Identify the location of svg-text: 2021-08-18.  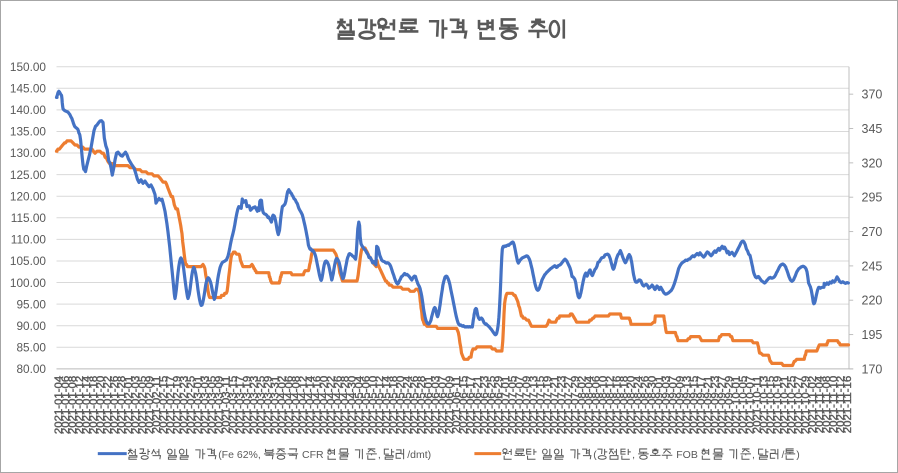
(625, 405).